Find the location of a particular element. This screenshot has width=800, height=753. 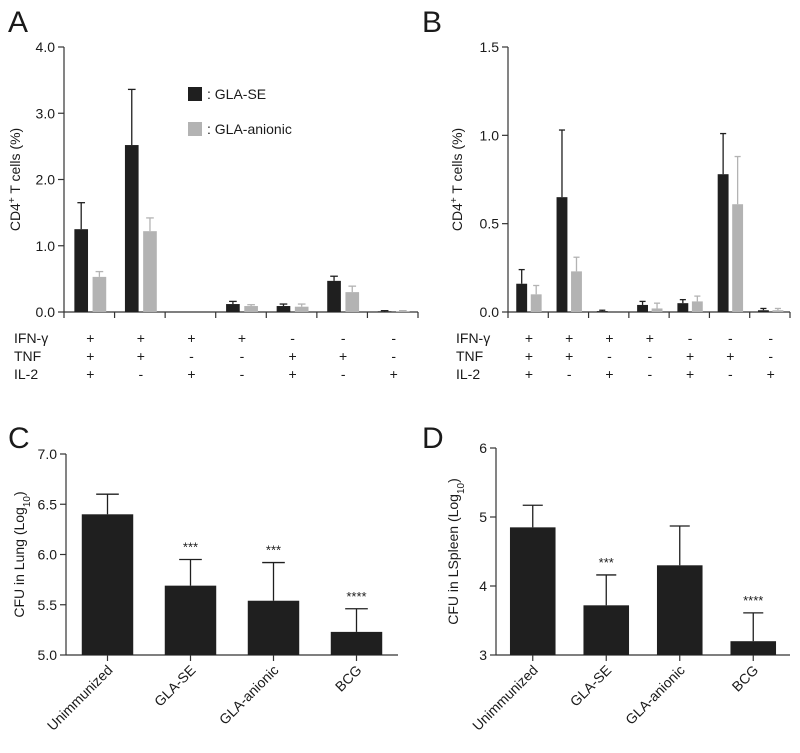

category-label: GLA-anionic is located at coordinates (655, 695).